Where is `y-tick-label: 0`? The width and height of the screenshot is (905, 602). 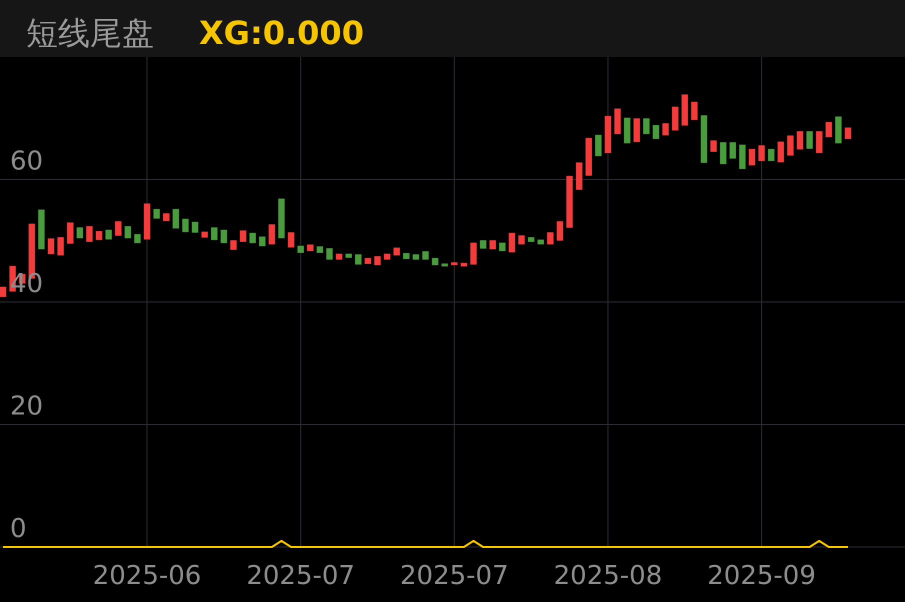
y-tick-label: 0 is located at coordinates (18, 529).